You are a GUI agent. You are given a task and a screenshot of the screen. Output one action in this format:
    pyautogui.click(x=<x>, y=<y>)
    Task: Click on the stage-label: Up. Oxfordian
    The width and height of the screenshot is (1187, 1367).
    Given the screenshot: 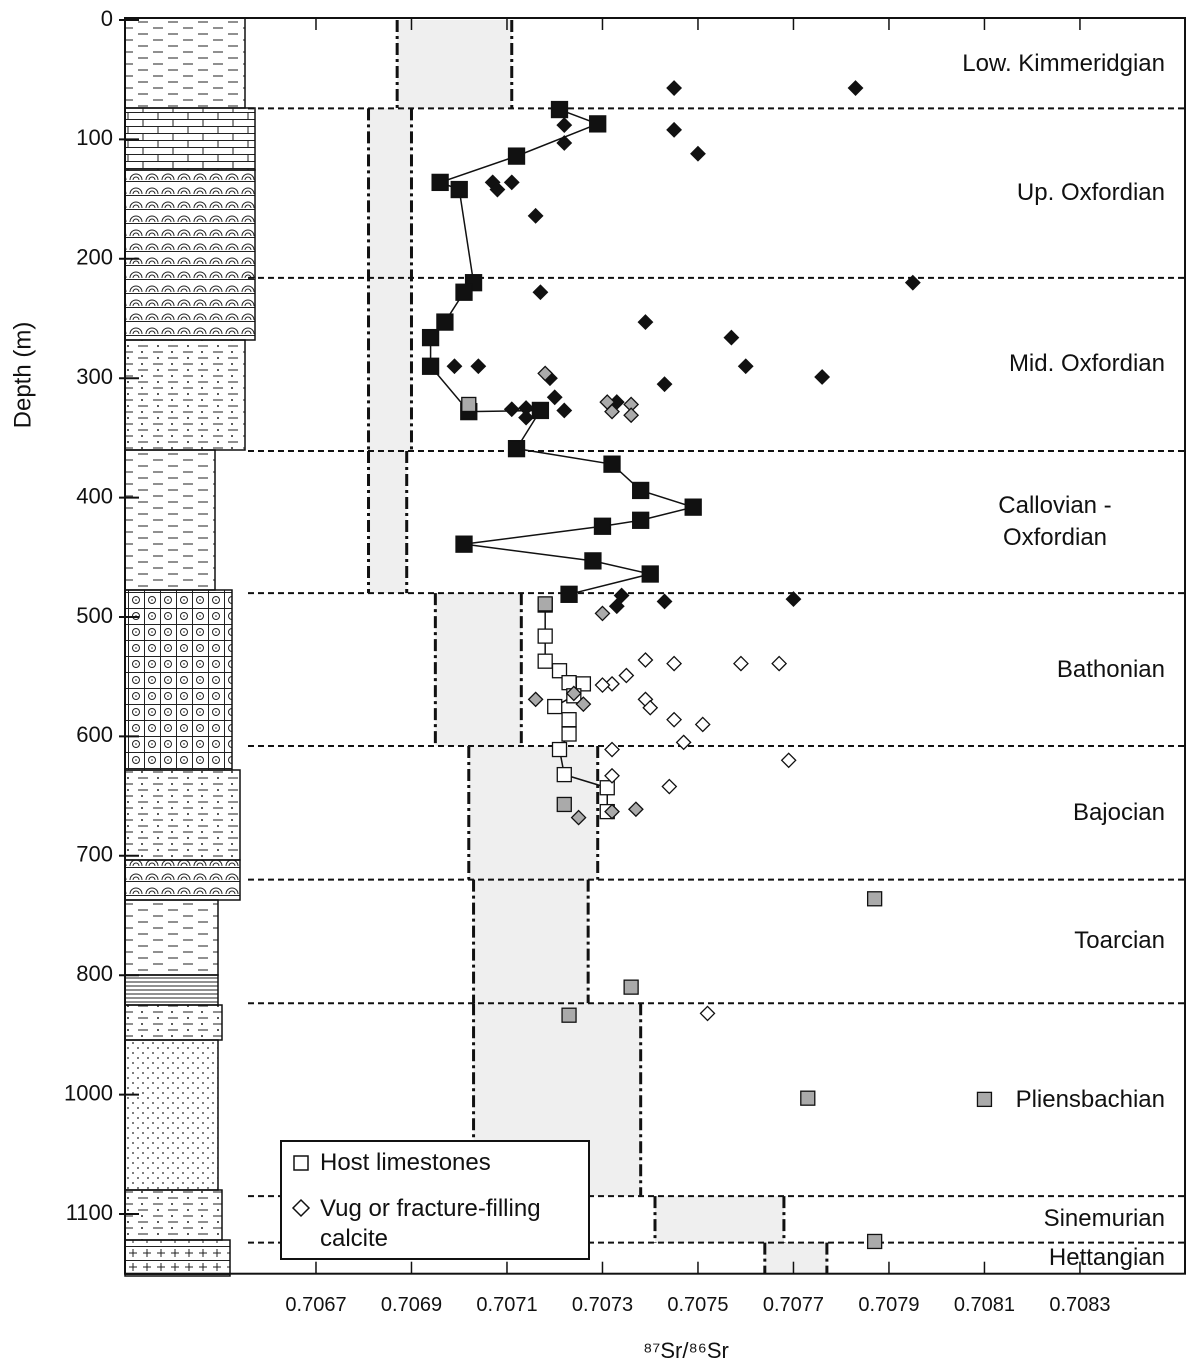 What is the action you would take?
    pyautogui.click(x=1090, y=193)
    